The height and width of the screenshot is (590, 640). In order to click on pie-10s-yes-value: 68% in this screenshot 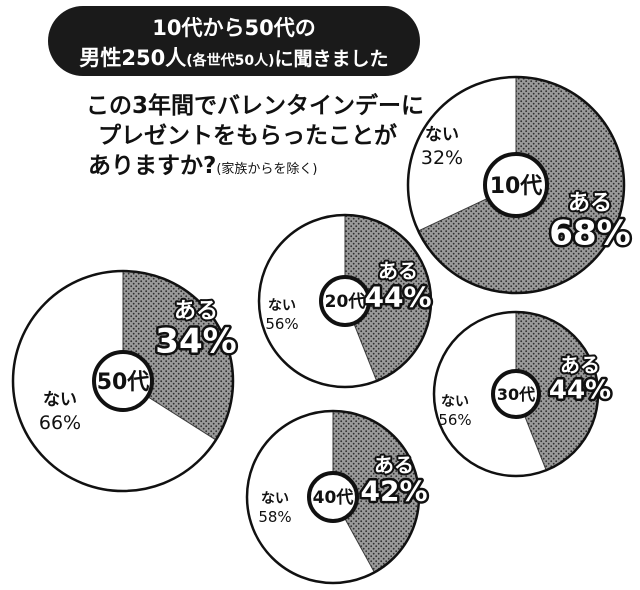, I will do `click(589, 234)`.